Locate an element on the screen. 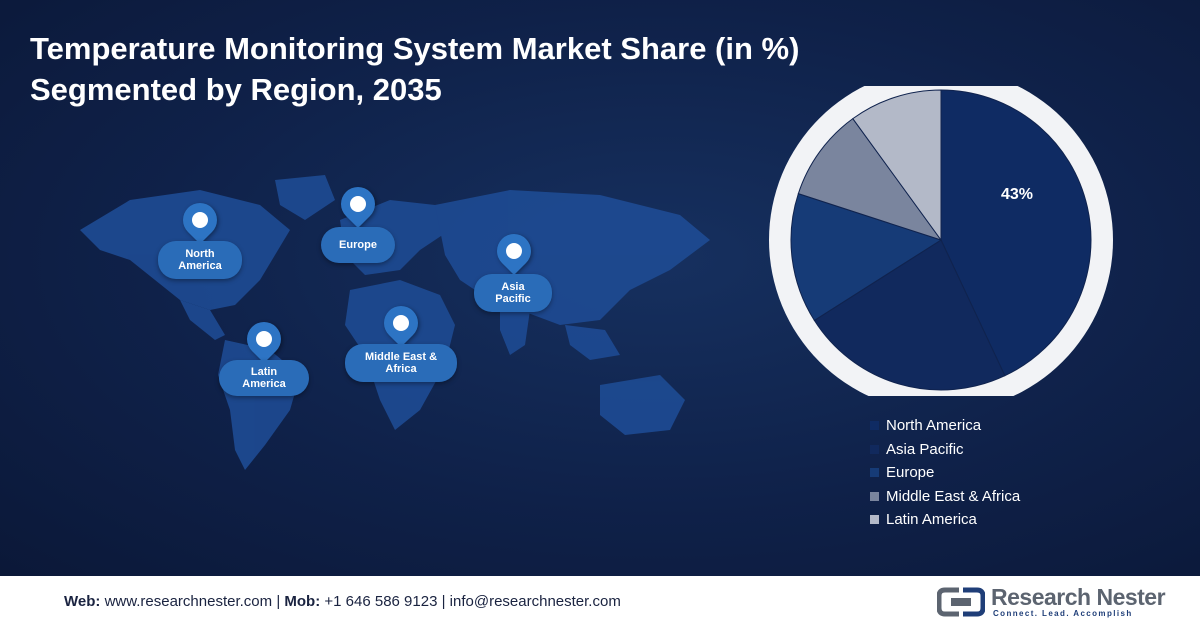  legend-item: North America is located at coordinates (945, 426).